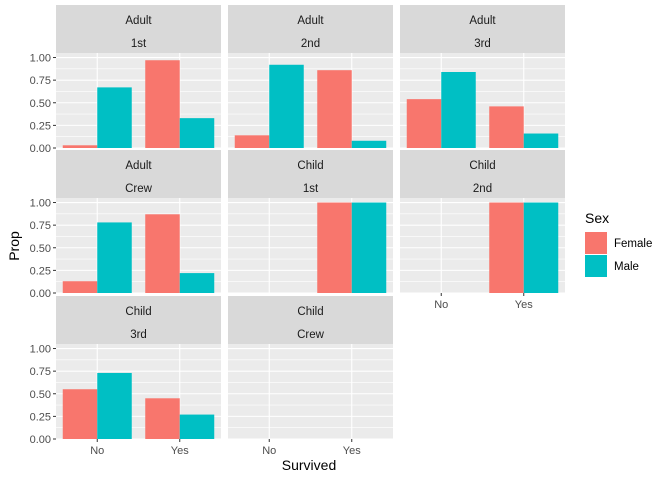  Describe the element at coordinates (125, 80) in the screenshot. I see `facet-panel: Adult 1st 0.00 0.25 0.50 0.75 1.00` at that location.